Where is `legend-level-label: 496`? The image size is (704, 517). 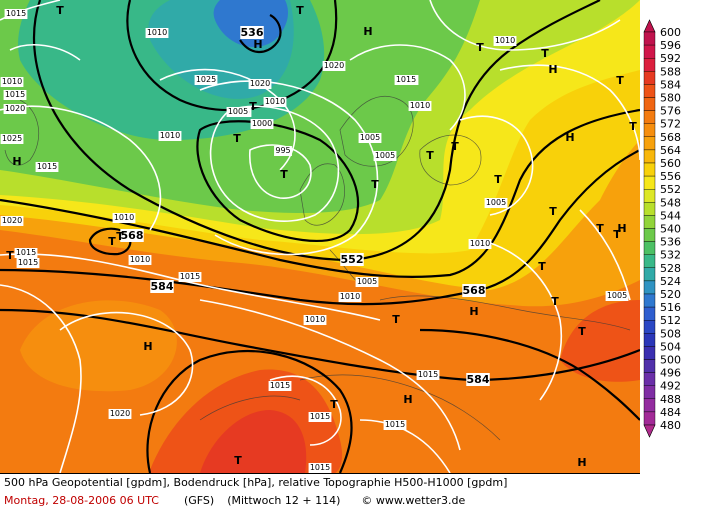 legend-level-label: 496 is located at coordinates (670, 373).